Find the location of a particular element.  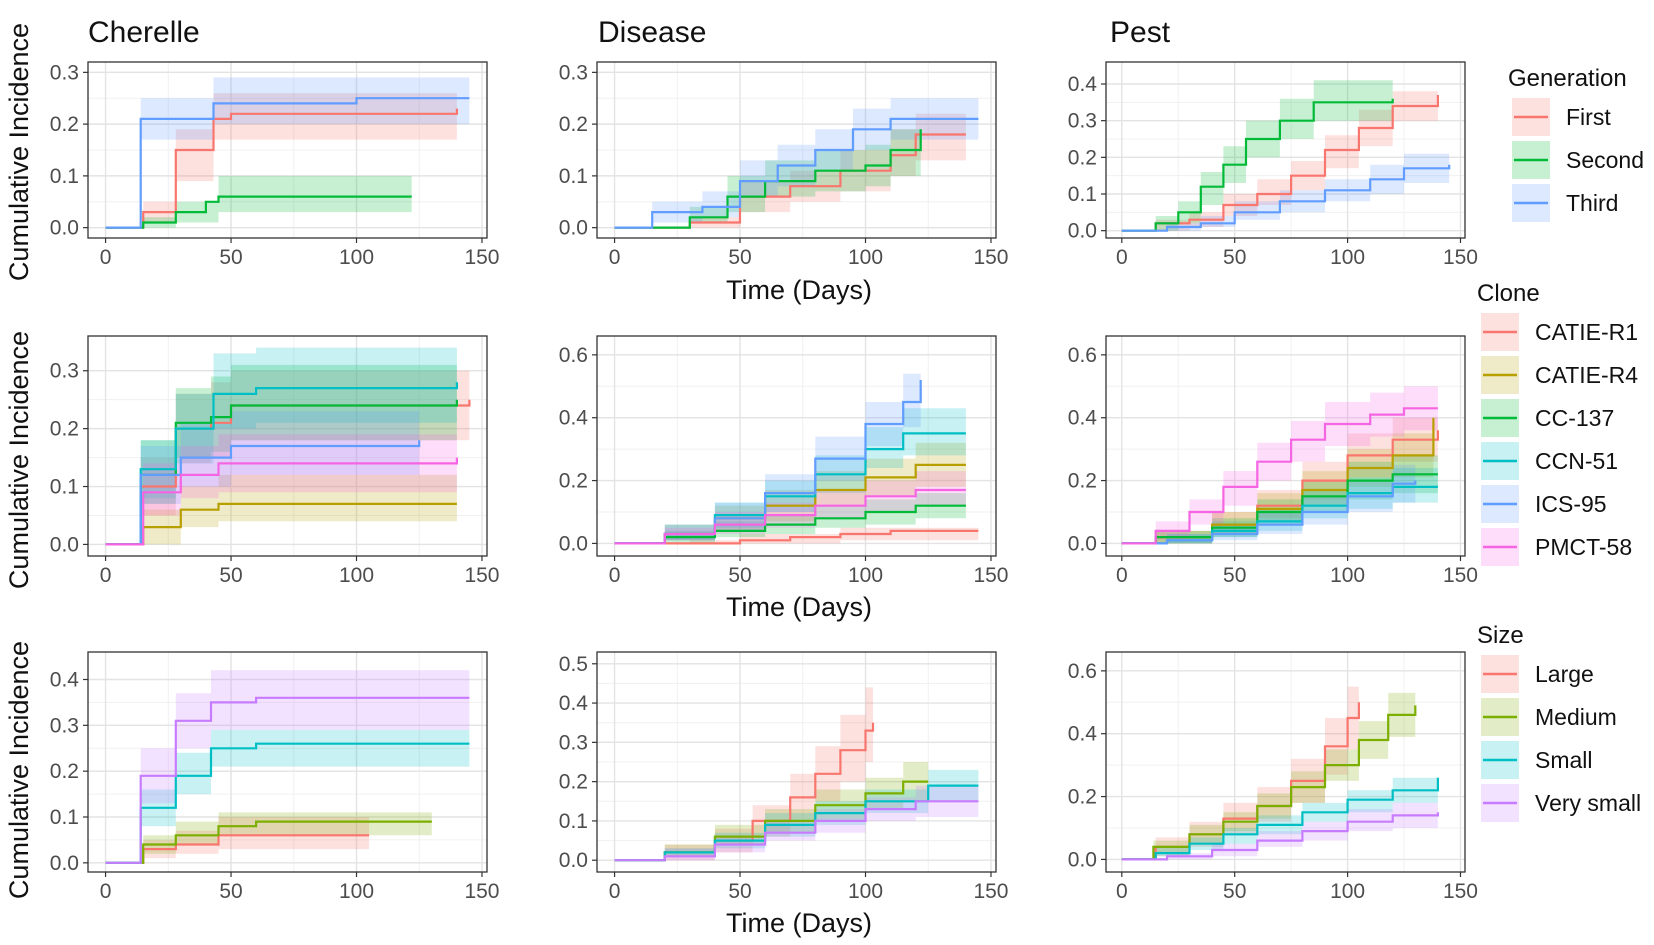

panel-generation-disease: 0 50 100 150 0.0 0.1 0.2 0.3 is located at coordinates (784, 165).